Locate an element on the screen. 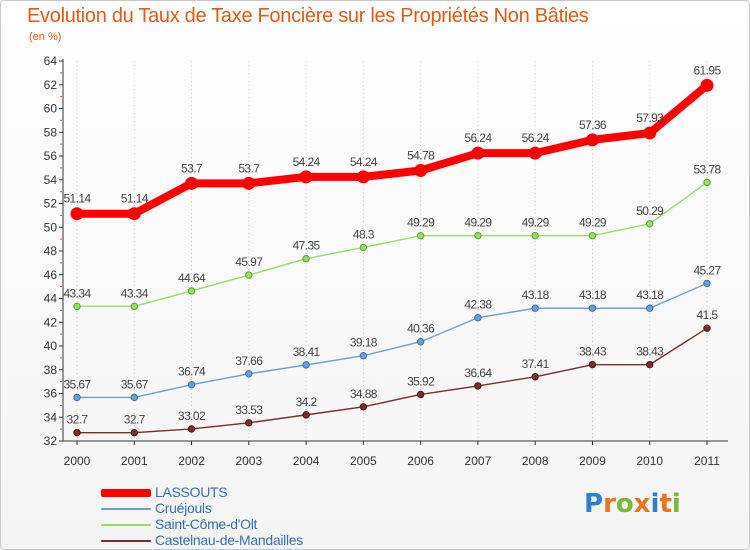 This screenshot has width=750, height=550. x-tick-label: 2009 is located at coordinates (592, 461).